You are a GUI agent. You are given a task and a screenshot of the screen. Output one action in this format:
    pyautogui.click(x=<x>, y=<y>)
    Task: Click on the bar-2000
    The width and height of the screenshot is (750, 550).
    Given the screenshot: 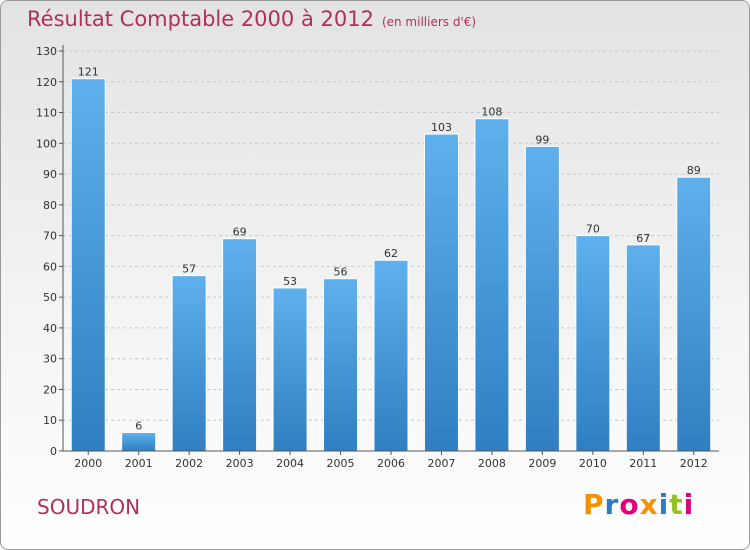 What is the action you would take?
    pyautogui.click(x=88, y=265)
    